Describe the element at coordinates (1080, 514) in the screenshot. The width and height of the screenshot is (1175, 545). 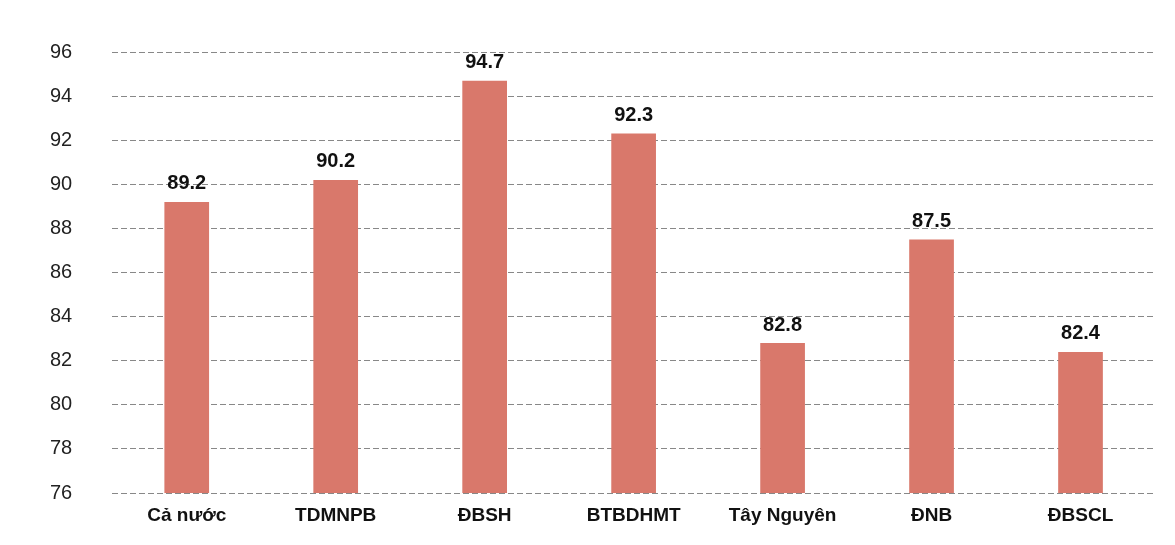
I see `x-tick-label: ĐBSCL` at that location.